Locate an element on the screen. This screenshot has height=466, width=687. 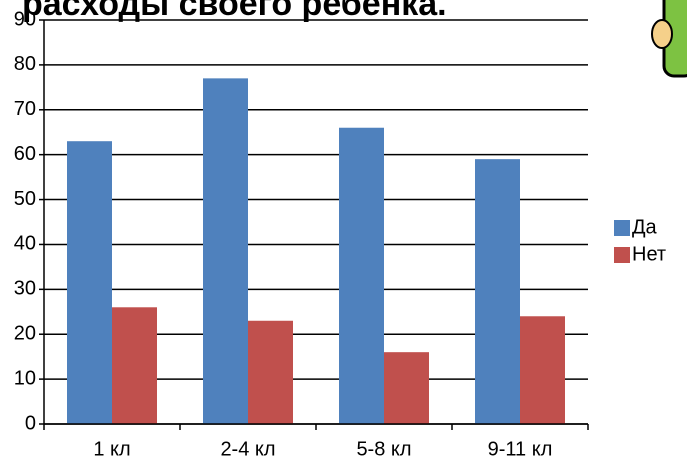
y-tick-label: 40 is located at coordinates (25, 244).